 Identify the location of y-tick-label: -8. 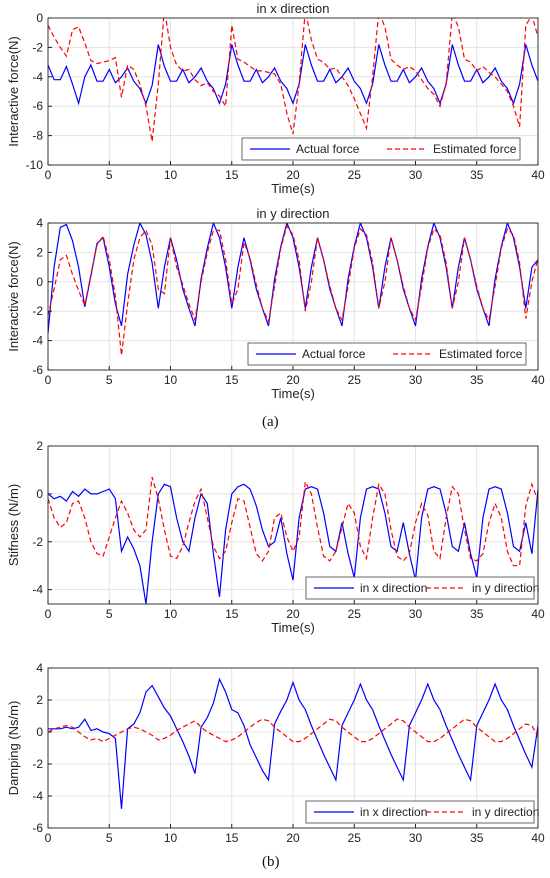
(37, 136).